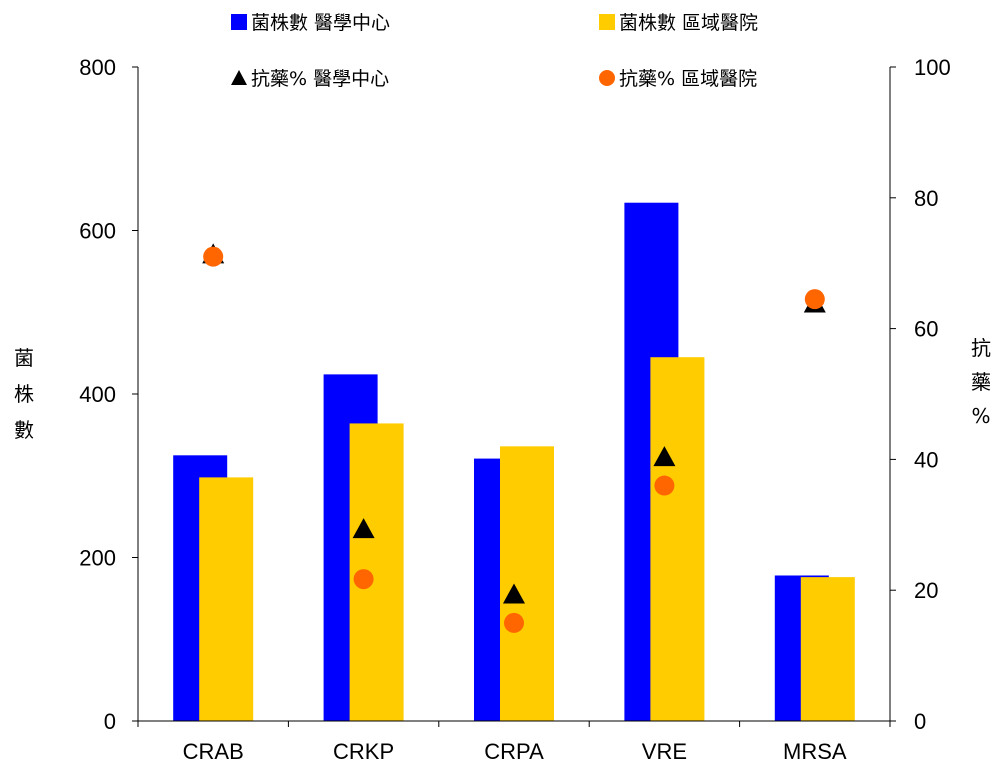 The height and width of the screenshot is (764, 994). I want to click on legend-label: 抗藥% 區域醫院, so click(688, 79).